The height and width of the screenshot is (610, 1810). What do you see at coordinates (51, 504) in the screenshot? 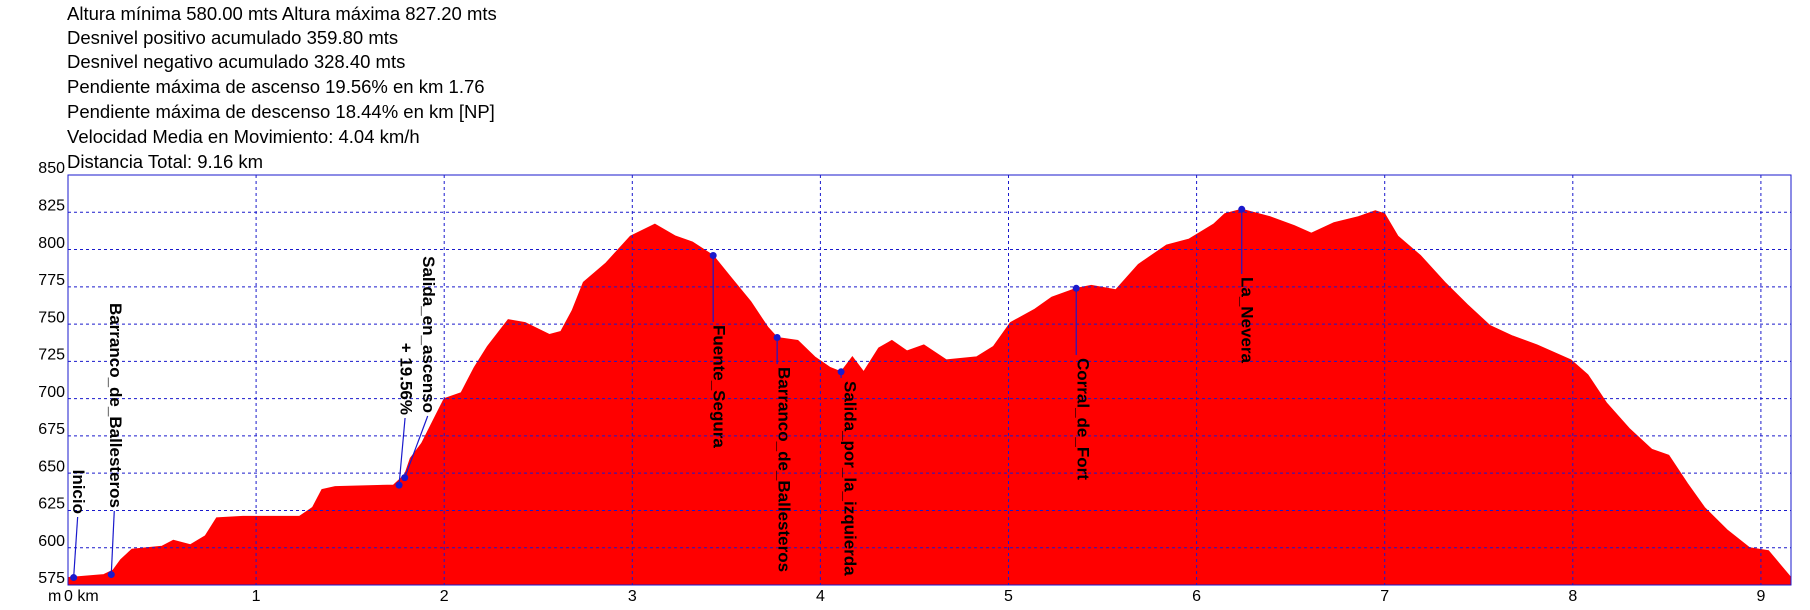
I see `y-tick-label: 625` at bounding box center [51, 504].